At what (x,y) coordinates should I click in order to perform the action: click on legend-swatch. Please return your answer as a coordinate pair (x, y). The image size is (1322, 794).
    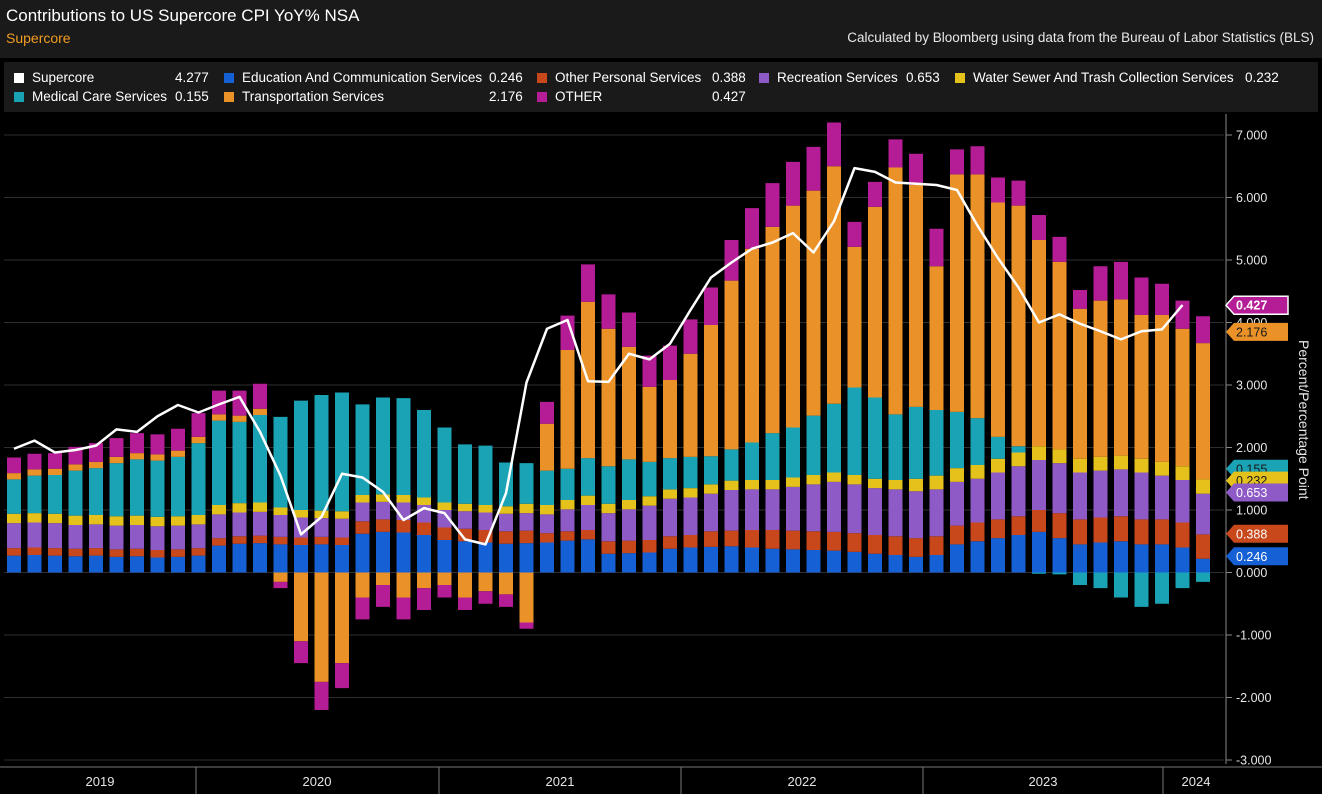
    Looking at the image, I should click on (960, 77).